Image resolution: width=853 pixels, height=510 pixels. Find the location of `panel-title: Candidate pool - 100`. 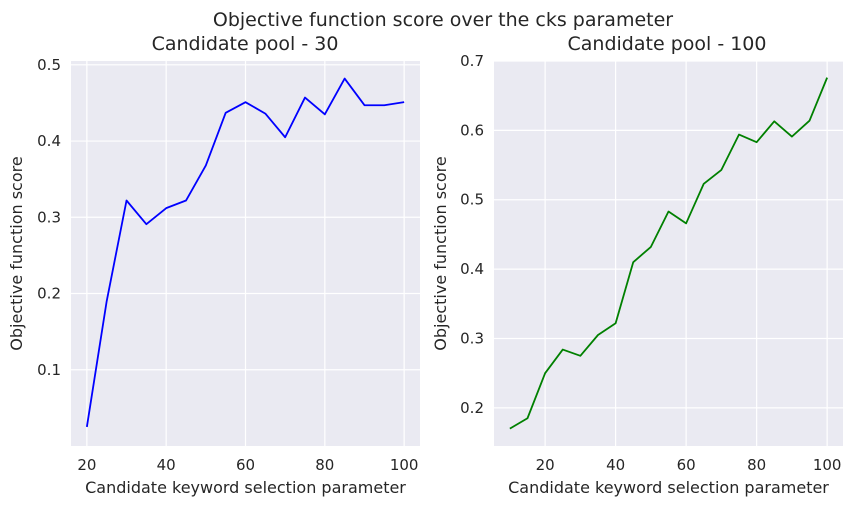

panel-title: Candidate pool - 100 is located at coordinates (667, 44).